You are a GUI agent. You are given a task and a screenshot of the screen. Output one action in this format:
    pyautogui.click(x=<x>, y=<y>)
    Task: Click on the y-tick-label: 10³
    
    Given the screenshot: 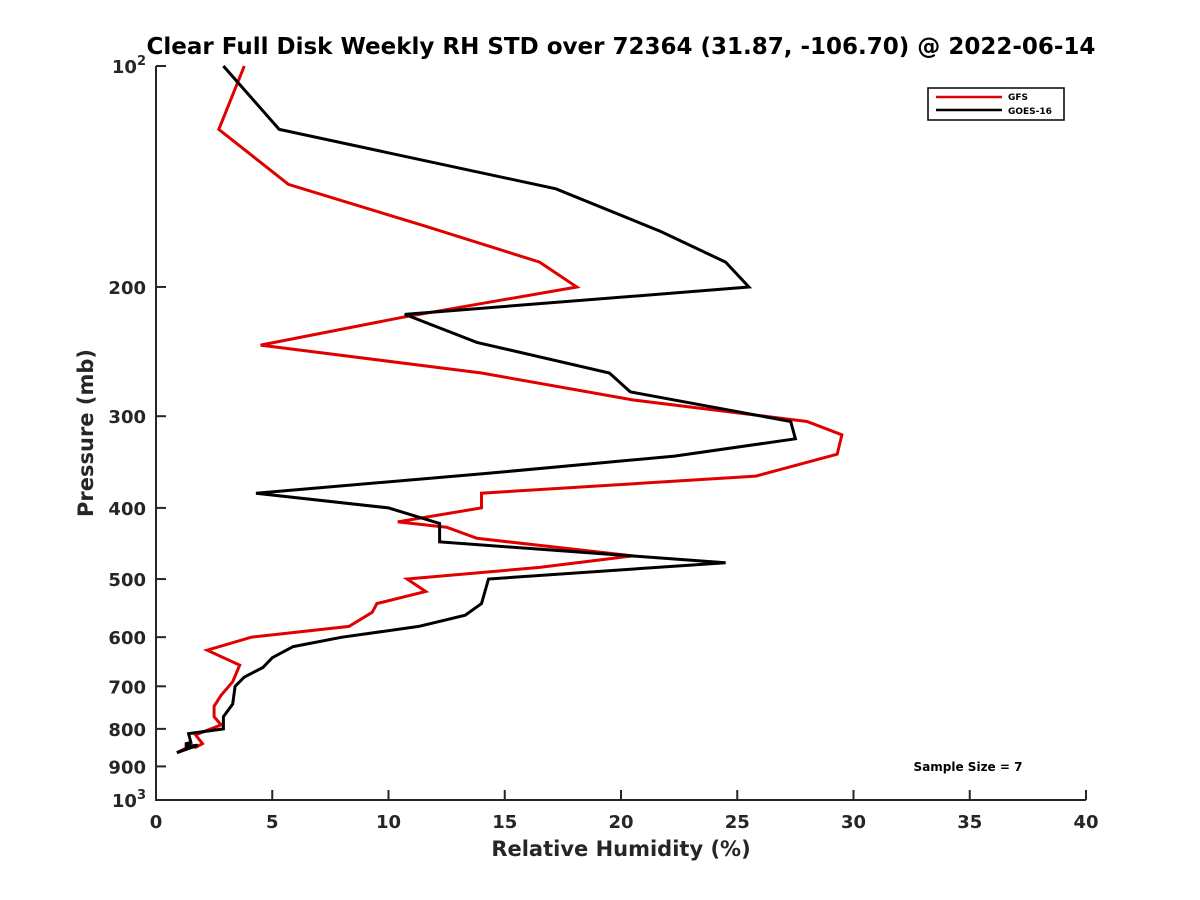 What is the action you would take?
    pyautogui.click(x=129, y=800)
    